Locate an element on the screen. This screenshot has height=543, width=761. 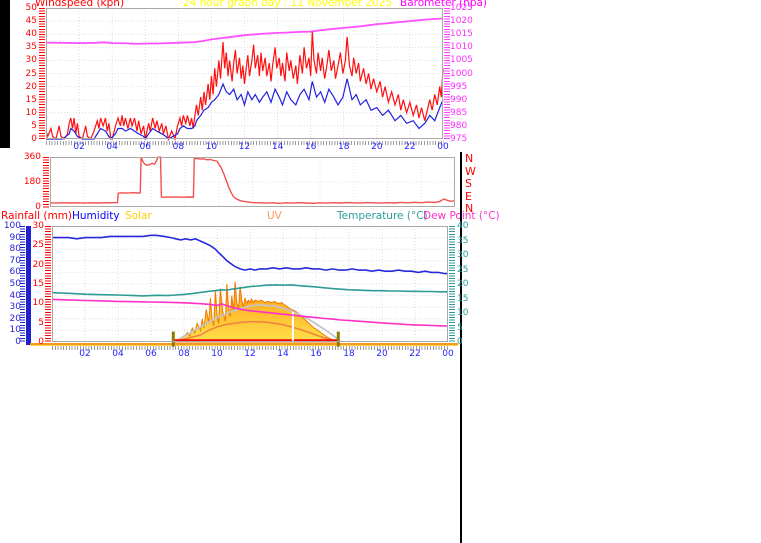
windspeed-tick-label: 0 is located at coordinates (34, 139).